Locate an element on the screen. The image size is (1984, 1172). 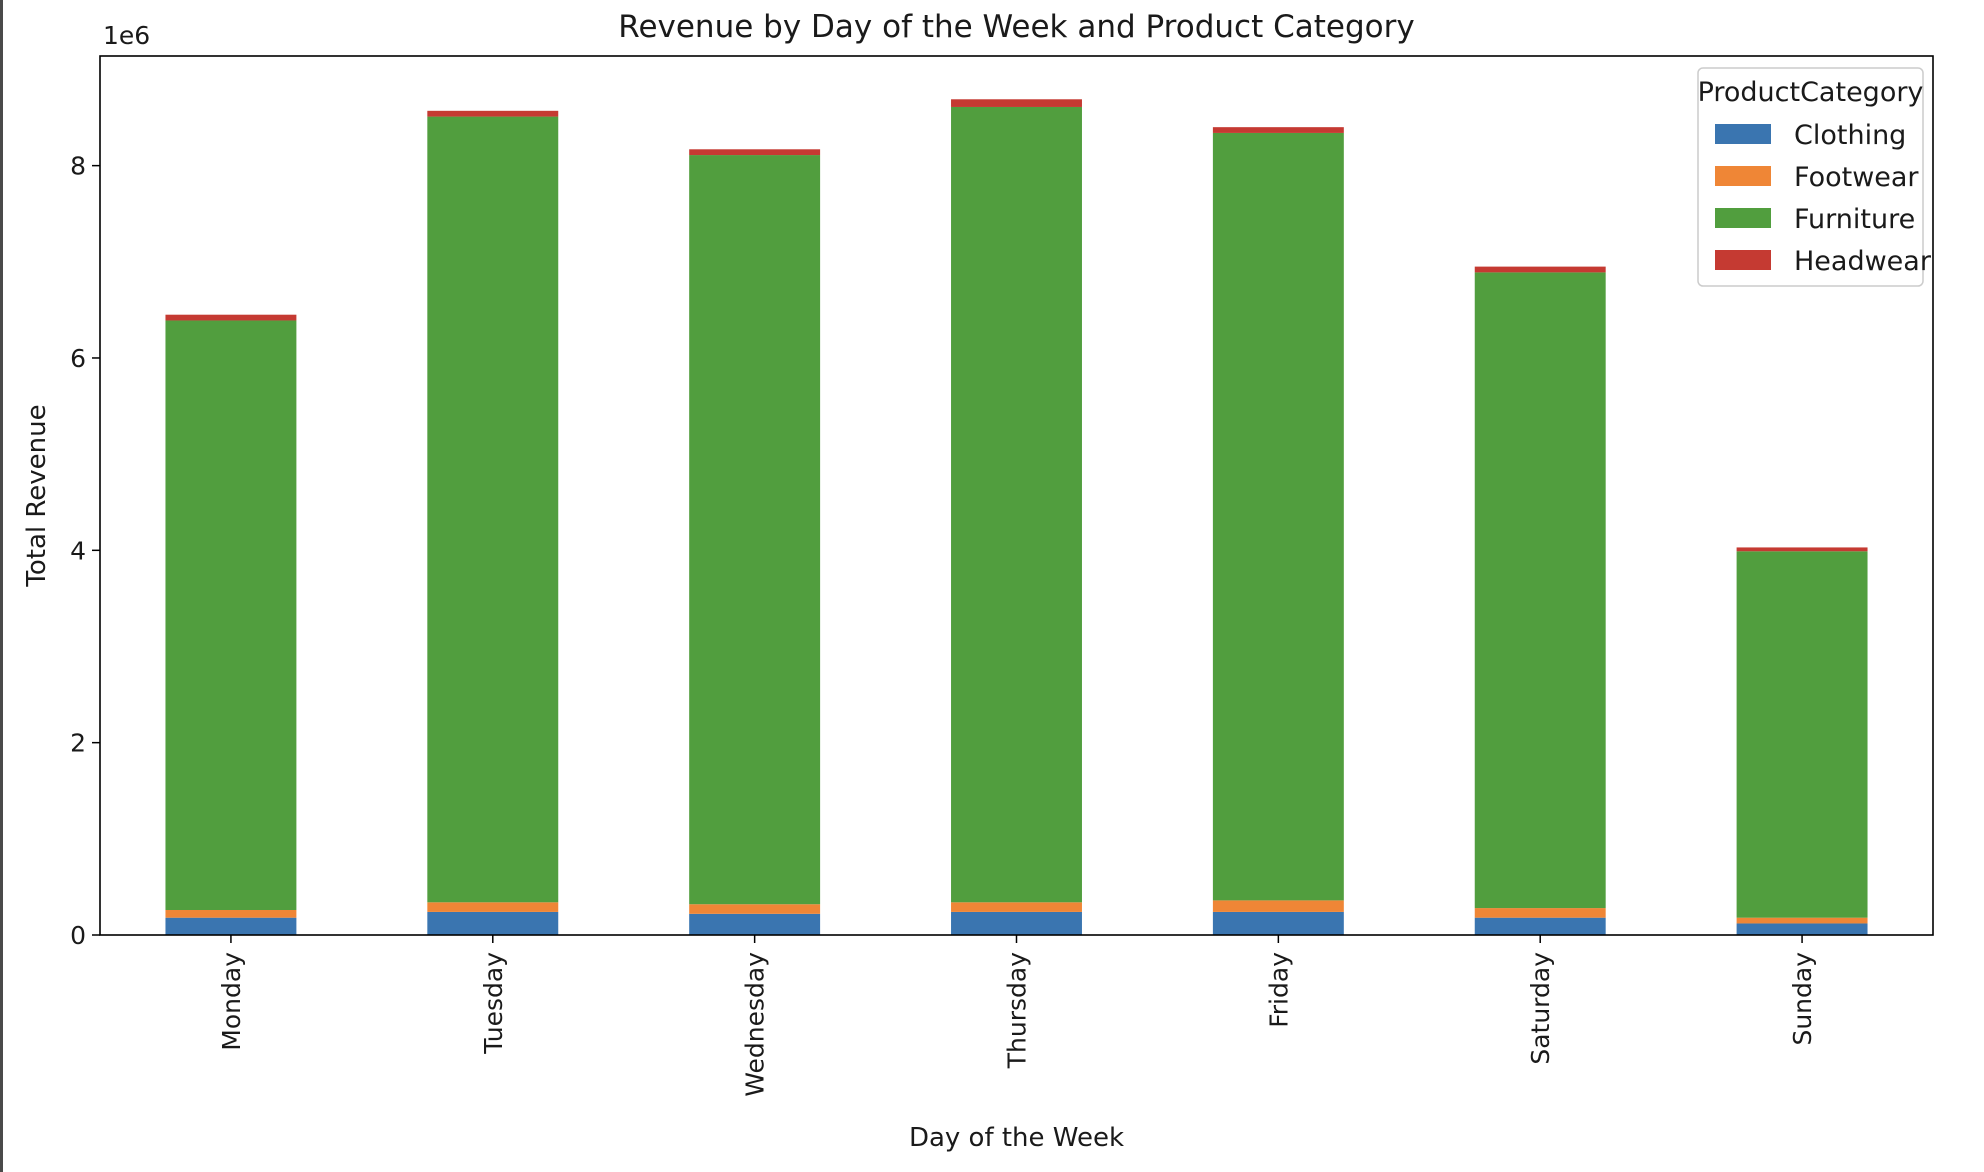
legend-box is located at coordinates (1810, 177).